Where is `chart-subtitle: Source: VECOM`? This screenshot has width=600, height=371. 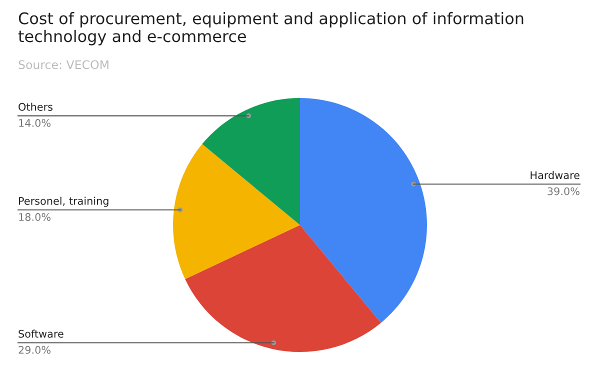 chart-subtitle: Source: VECOM is located at coordinates (63, 65).